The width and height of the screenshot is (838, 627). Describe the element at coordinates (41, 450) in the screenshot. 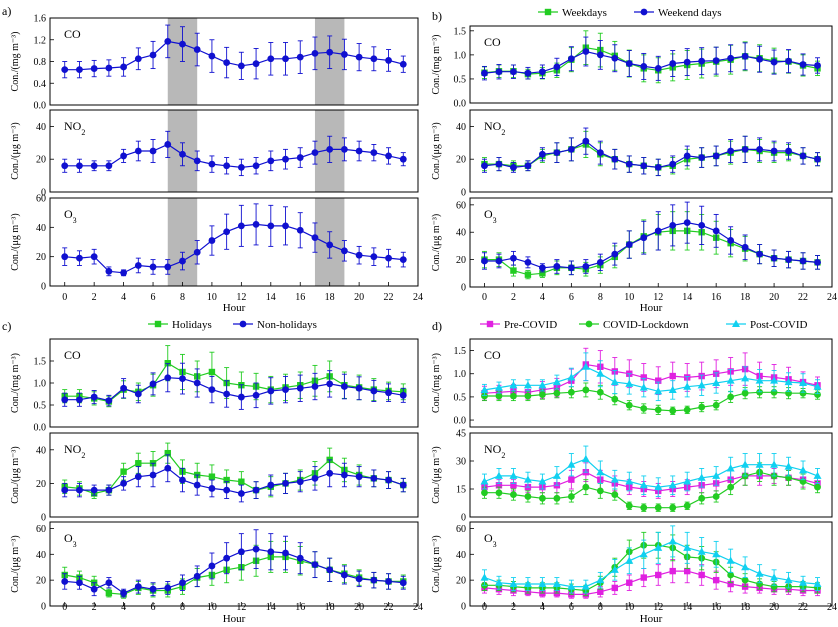

I see `y-tick-label: 40` at that location.